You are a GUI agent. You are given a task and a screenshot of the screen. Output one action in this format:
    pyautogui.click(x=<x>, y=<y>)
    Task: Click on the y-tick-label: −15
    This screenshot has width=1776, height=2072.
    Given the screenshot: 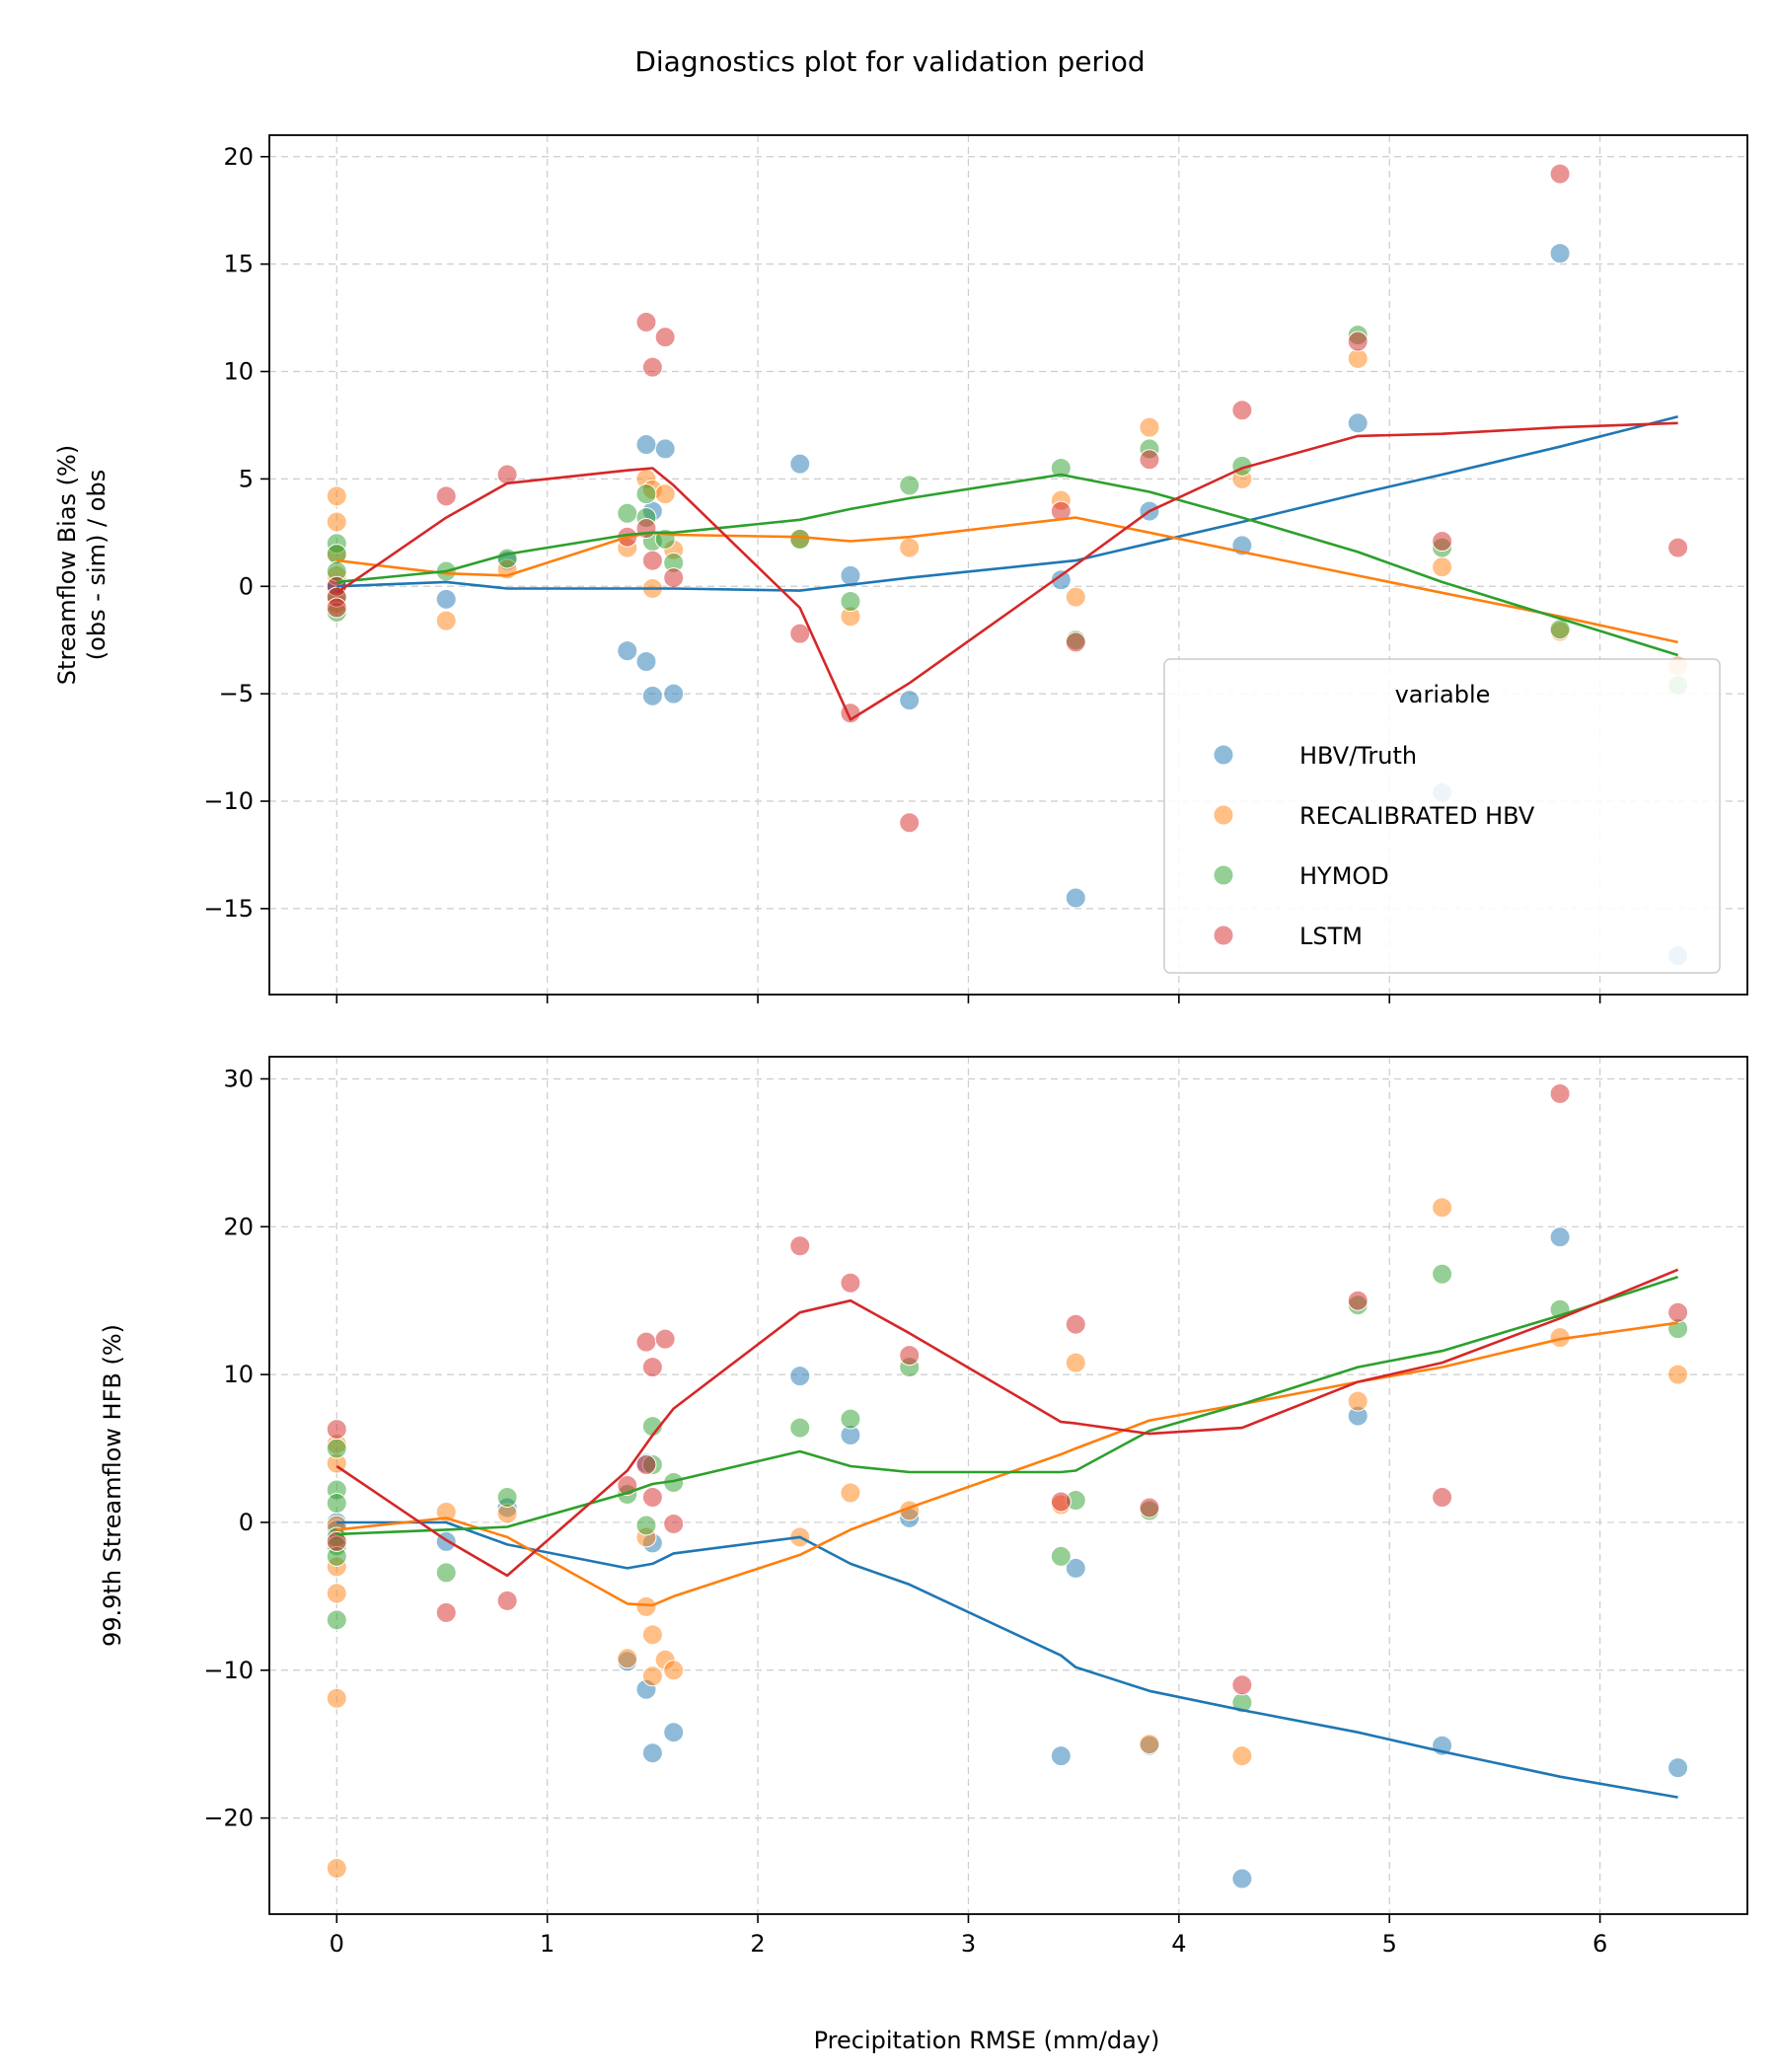 What is the action you would take?
    pyautogui.click(x=229, y=909)
    